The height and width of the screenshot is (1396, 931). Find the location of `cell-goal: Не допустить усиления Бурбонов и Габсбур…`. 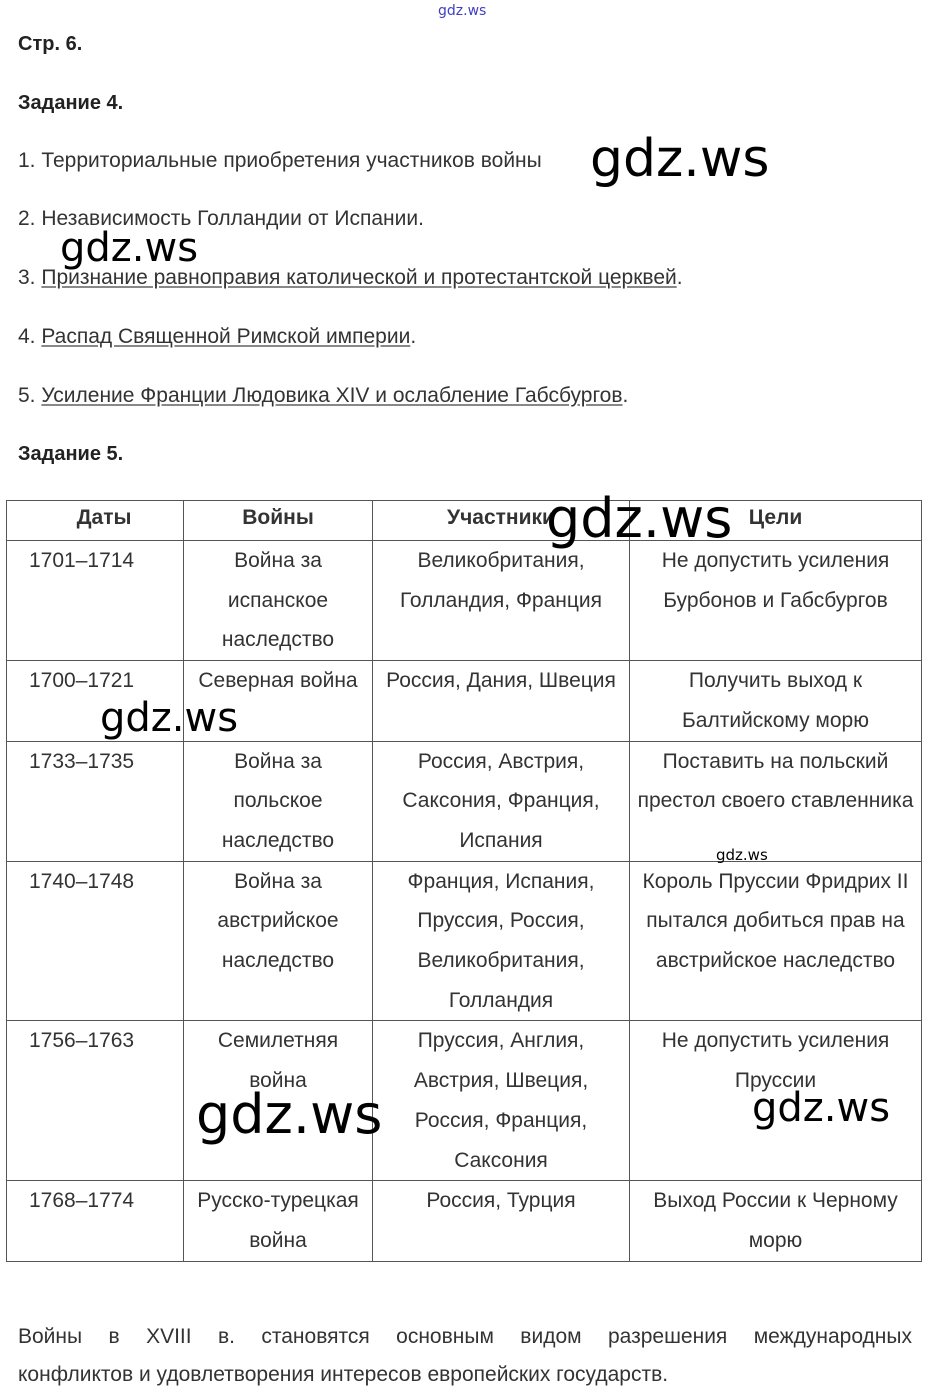

cell-goal: Не допустить усиления Бурбонов и Габсбур… is located at coordinates (775, 600).